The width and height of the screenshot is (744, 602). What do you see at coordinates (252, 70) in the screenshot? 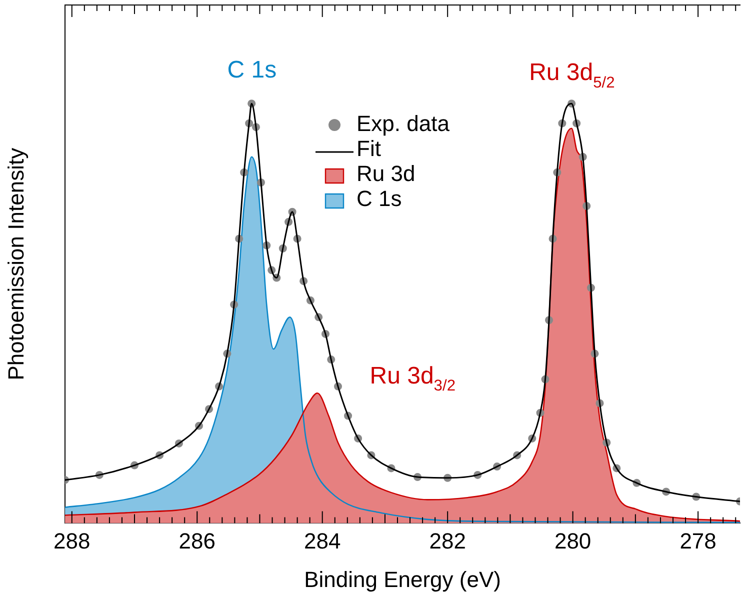
I see `text: C 1s` at bounding box center [252, 70].